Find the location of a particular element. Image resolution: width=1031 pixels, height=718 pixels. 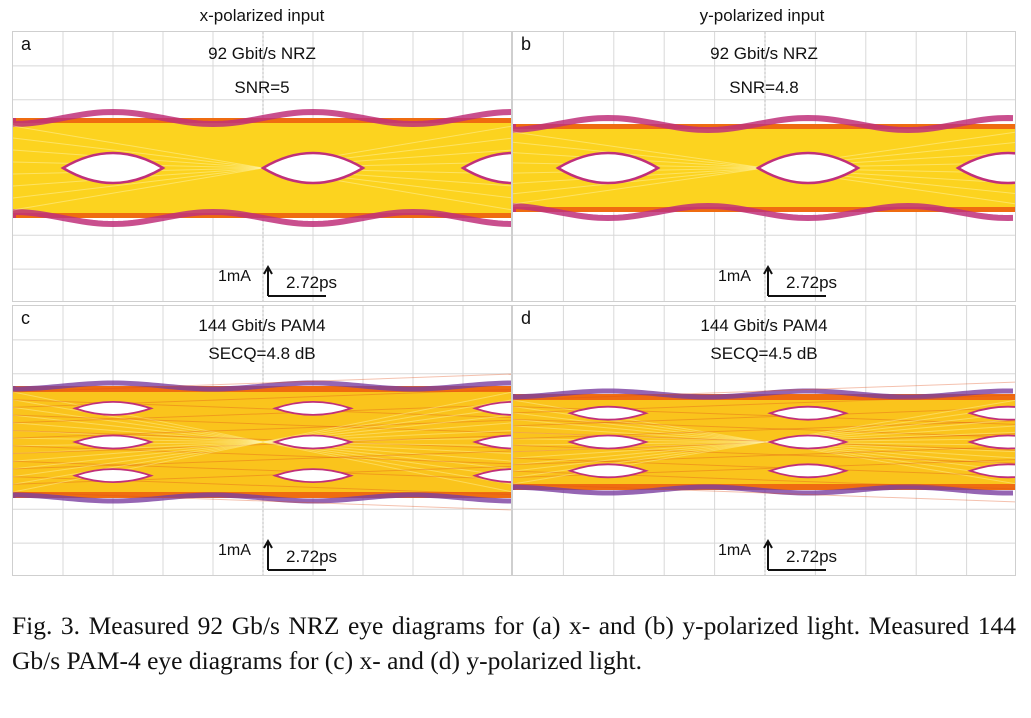

scale-bar-b: 1mA 2.72ps is located at coordinates (798, 282).